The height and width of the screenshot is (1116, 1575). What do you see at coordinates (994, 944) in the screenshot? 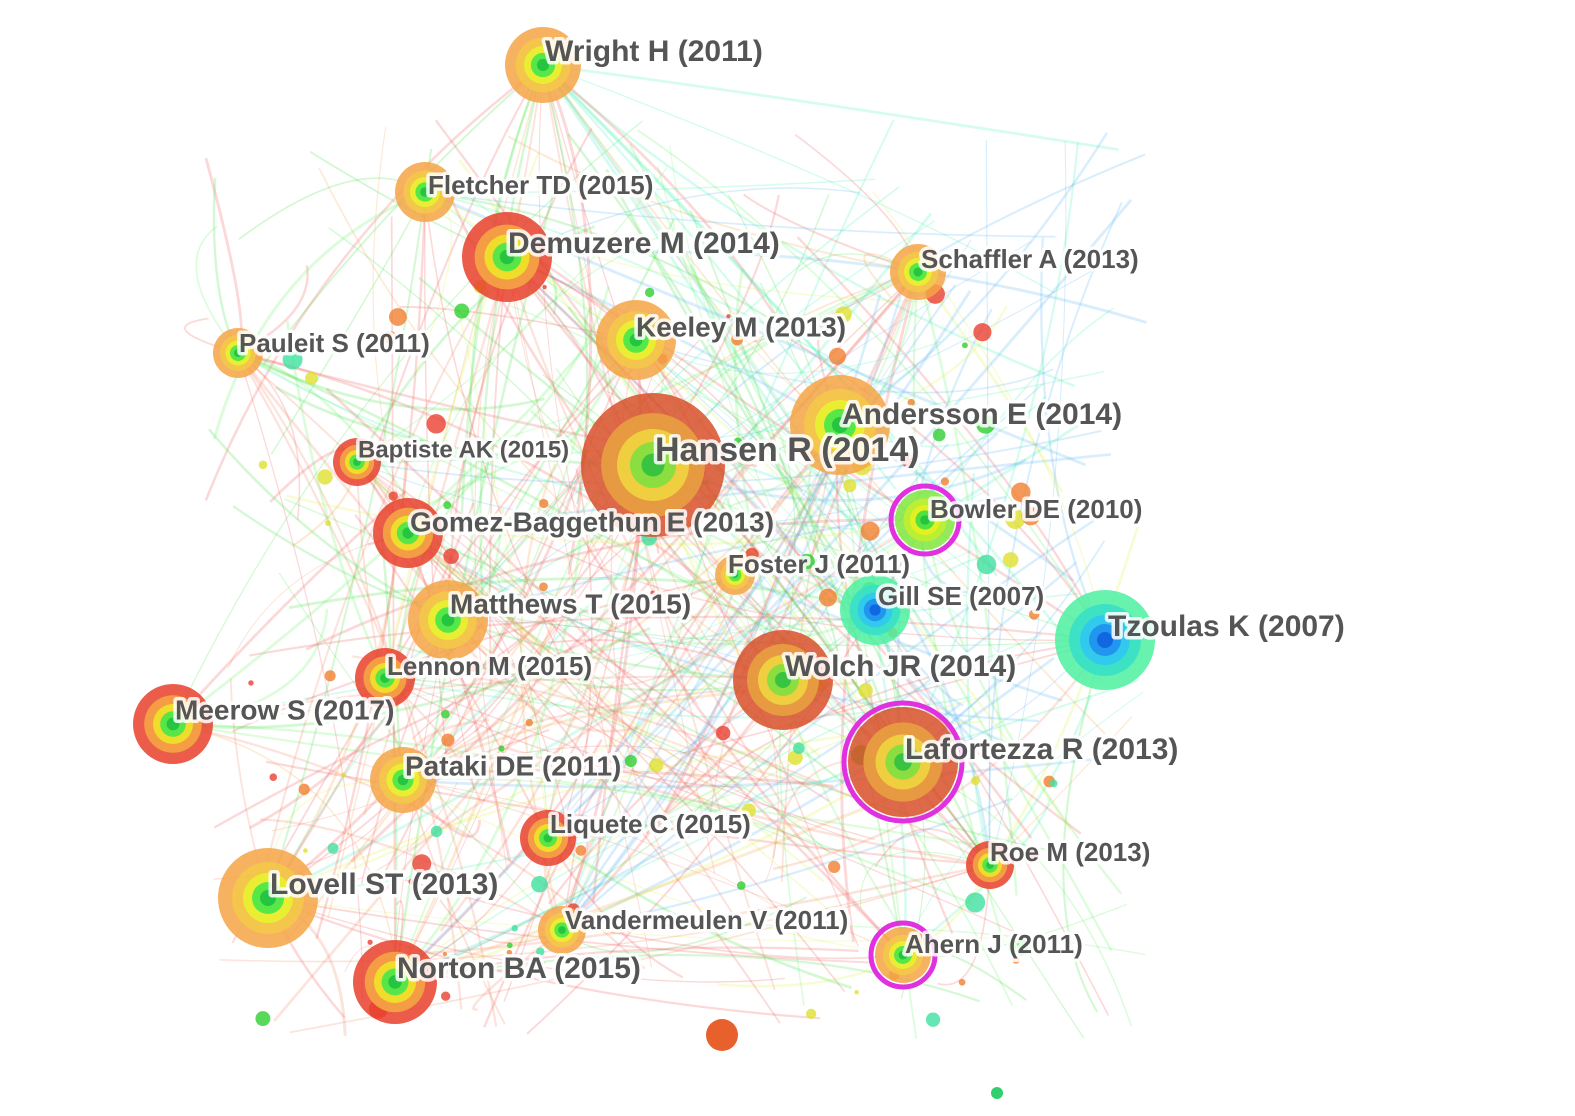
I see `node-label: Ahern J (2011)` at bounding box center [994, 944].